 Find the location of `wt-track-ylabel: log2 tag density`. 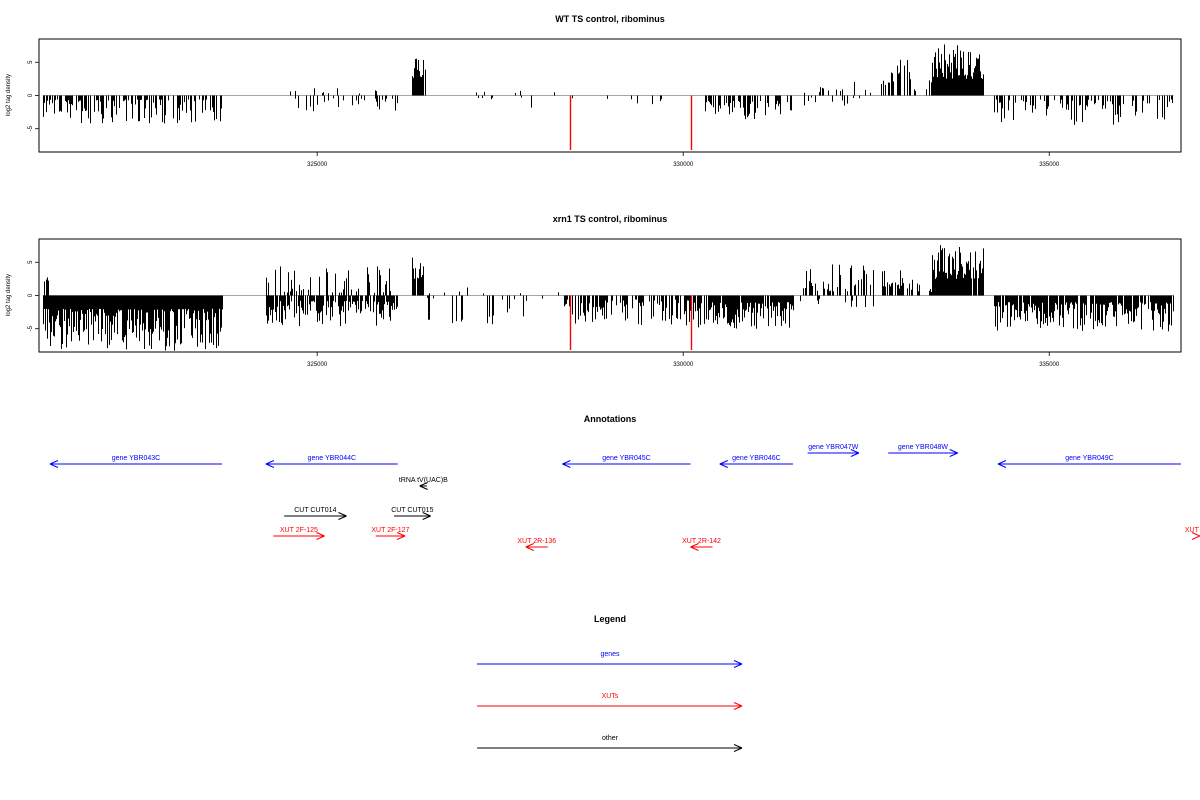

wt-track-ylabel: log2 tag density is located at coordinates (9, 95).